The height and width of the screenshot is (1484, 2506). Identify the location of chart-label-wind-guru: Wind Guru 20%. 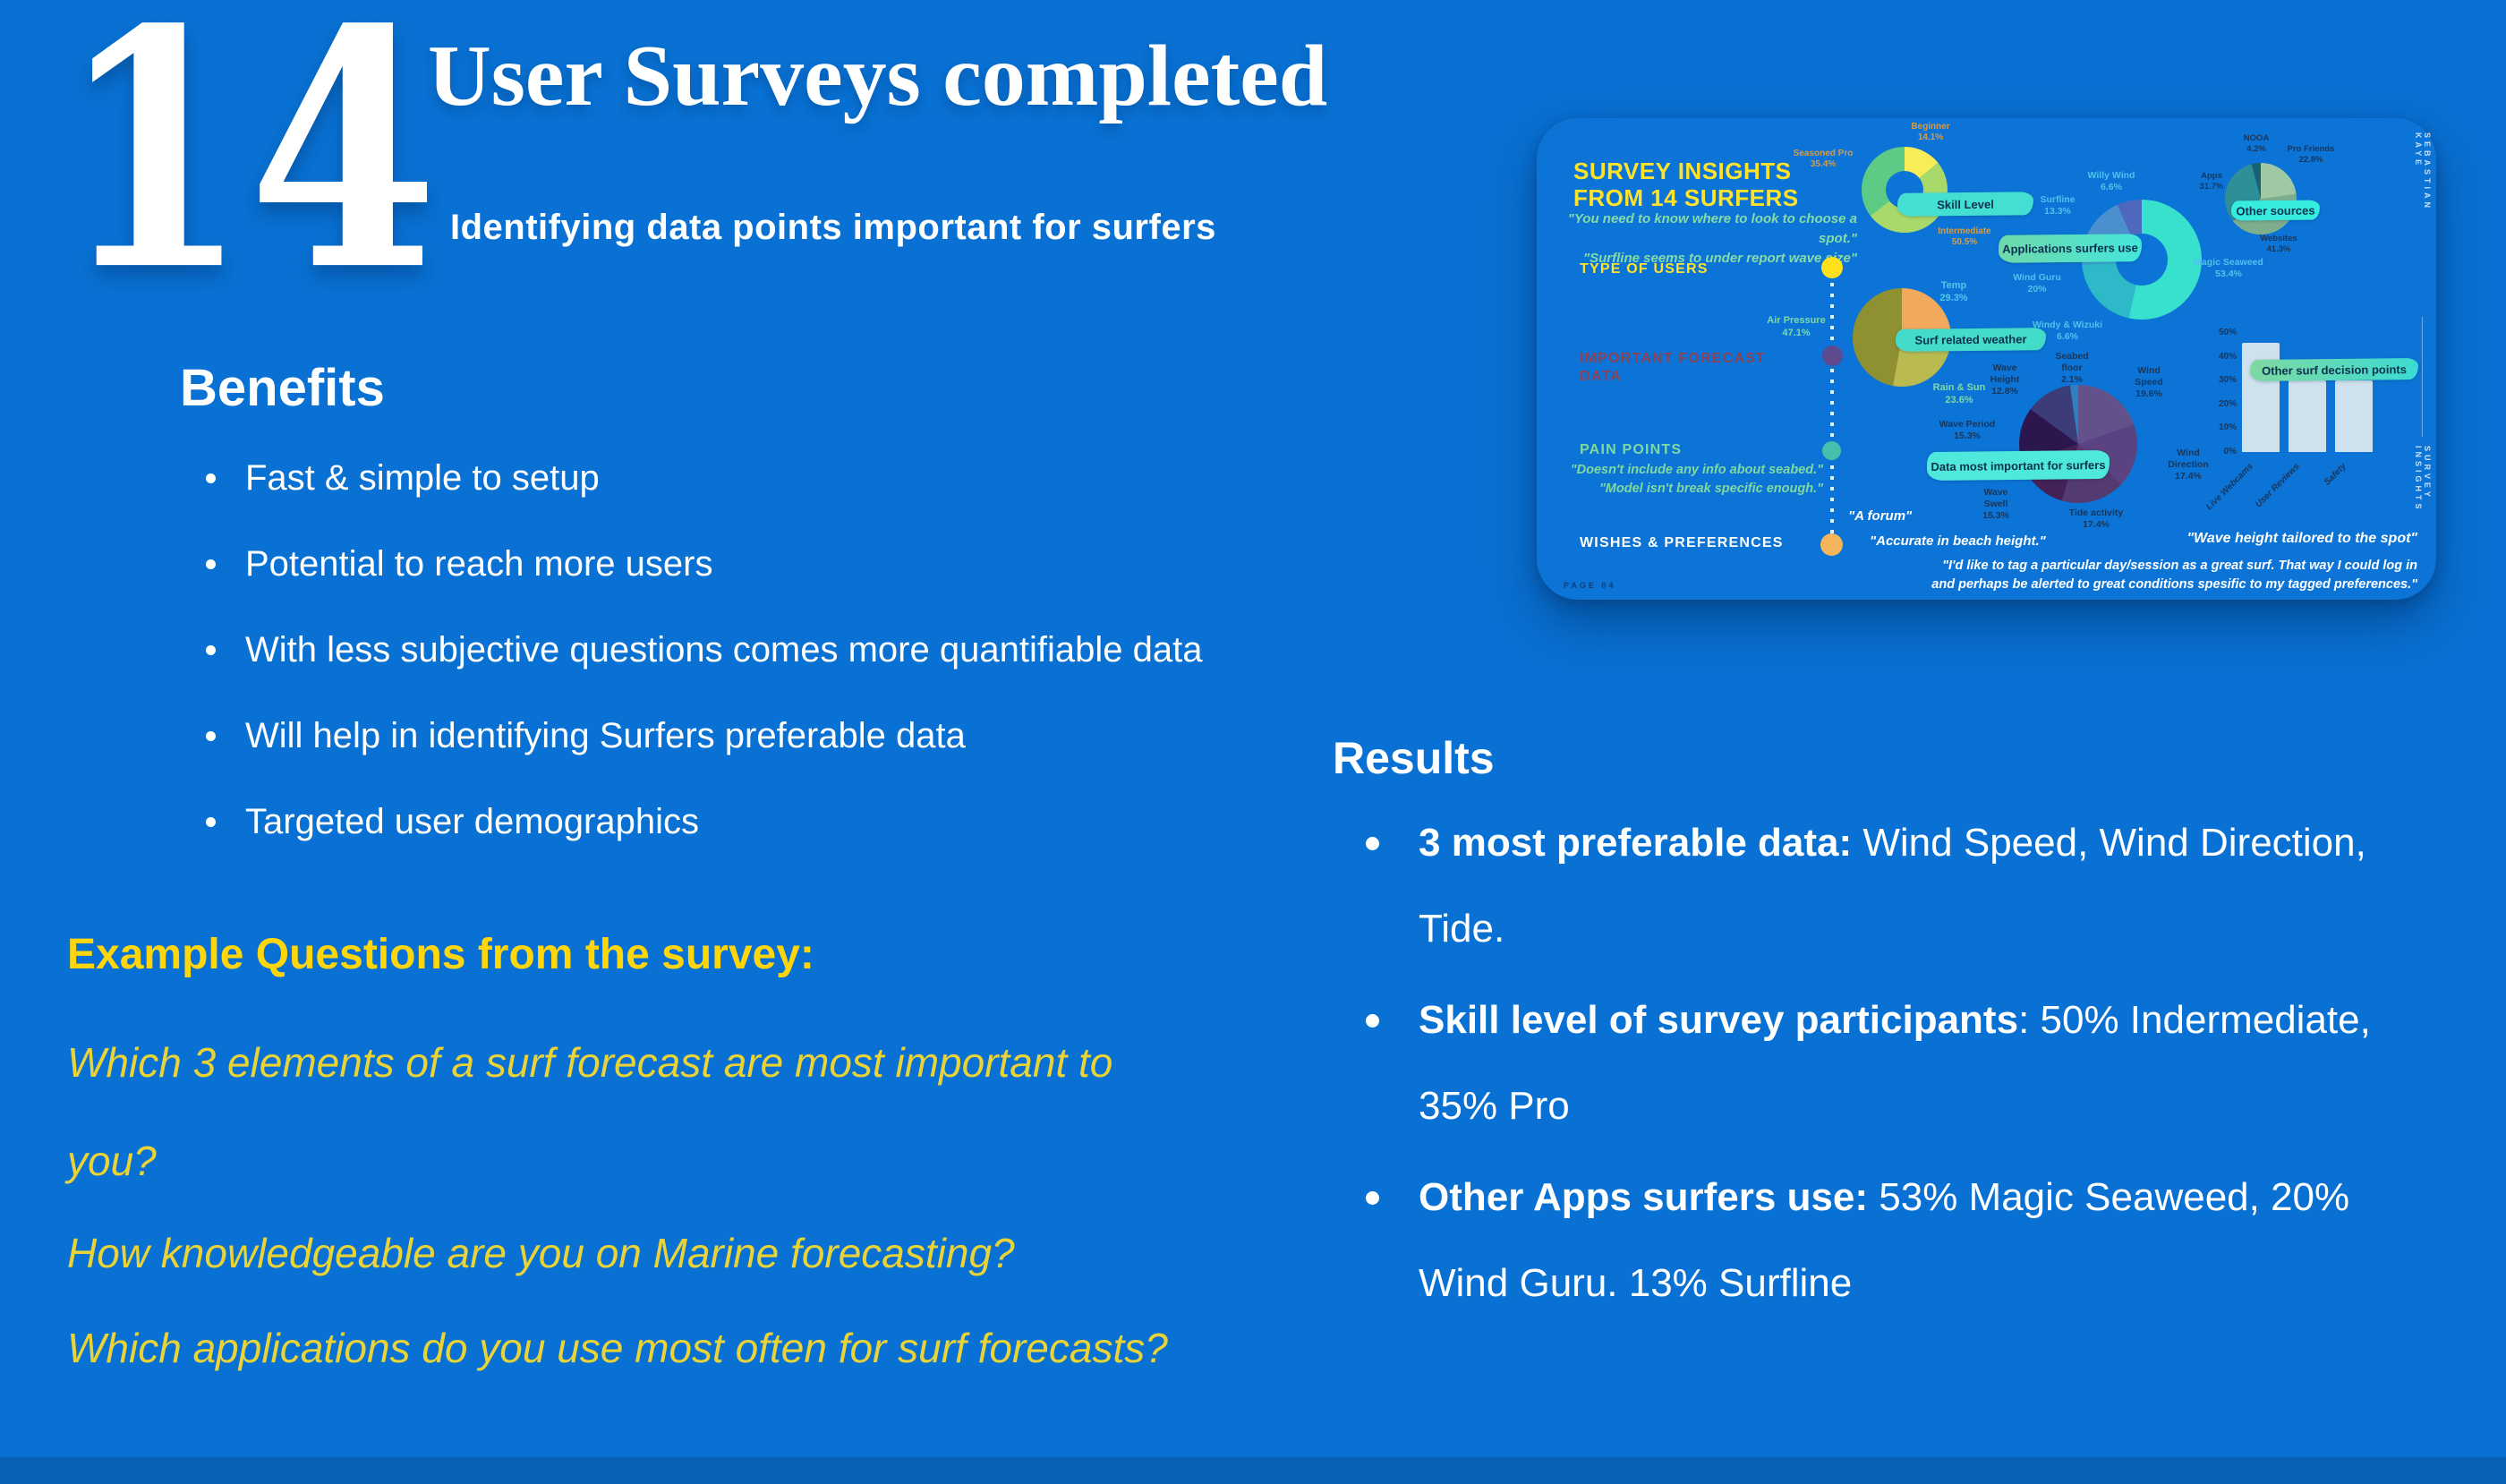
(2037, 283).